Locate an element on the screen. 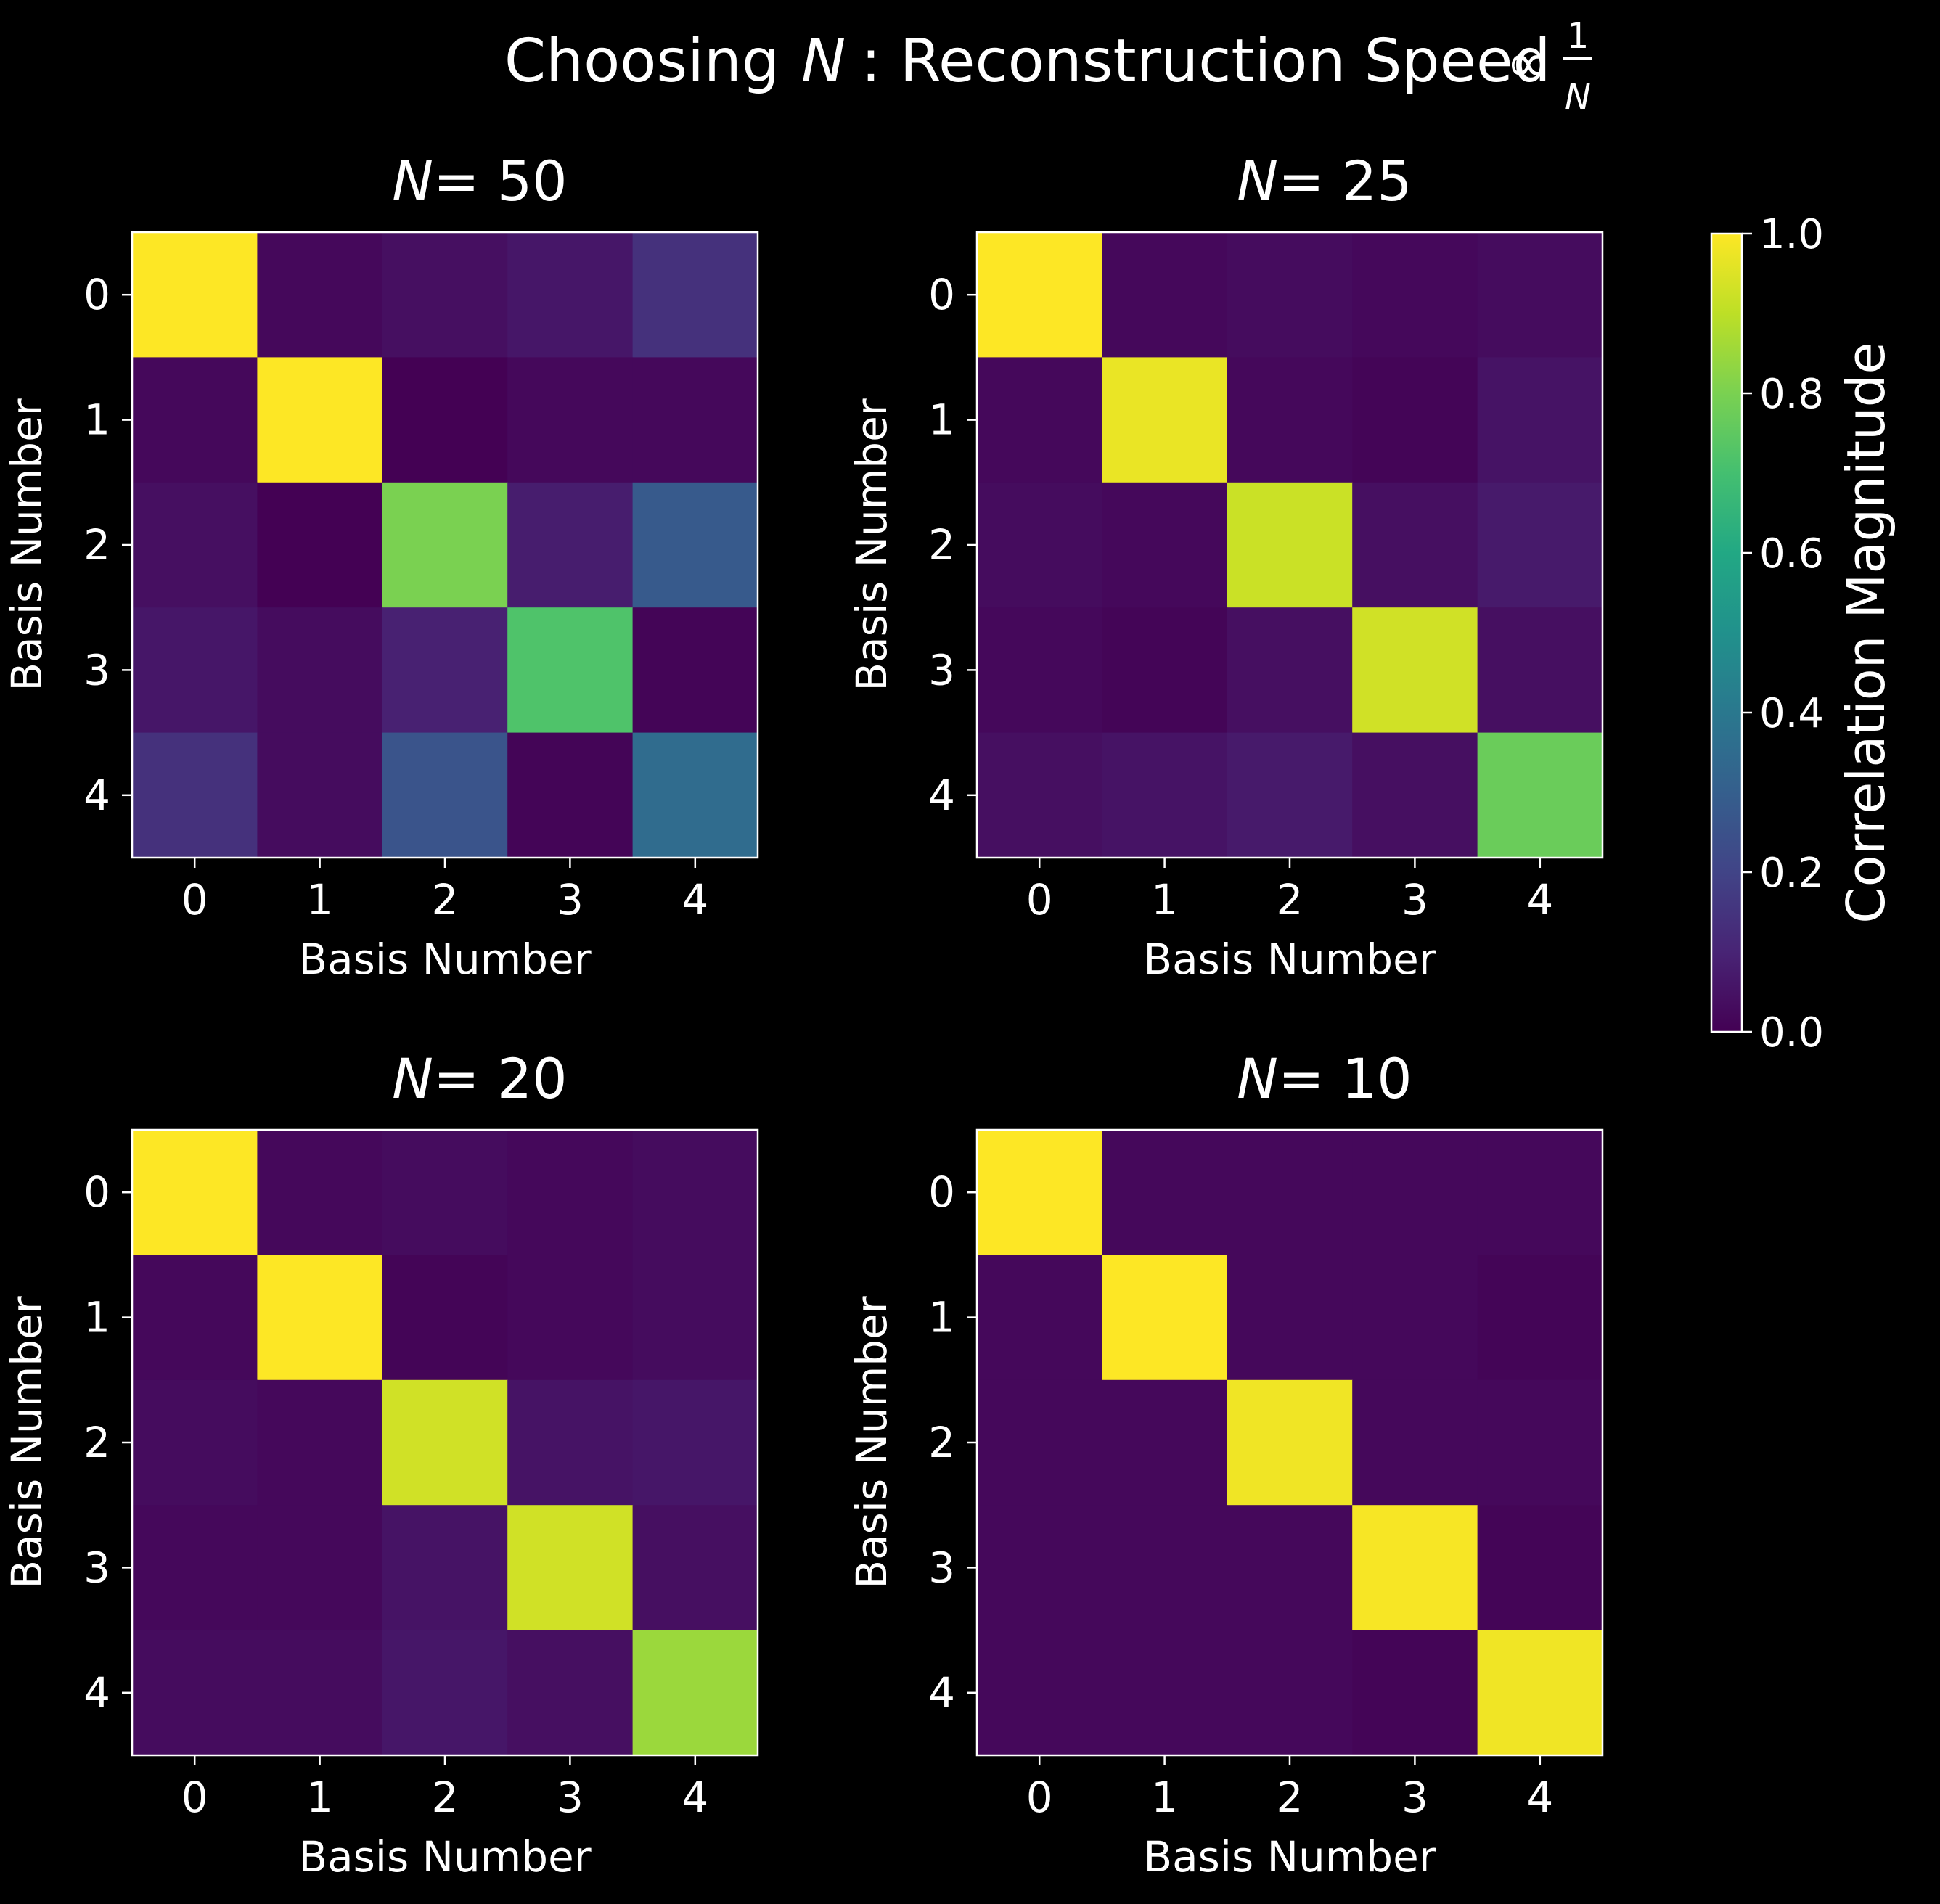 The width and height of the screenshot is (1940, 1904). colorbar: 0.0 0.2 0.4 0.6 0.8 1.0 Correlation Magnitude is located at coordinates (1803, 633).